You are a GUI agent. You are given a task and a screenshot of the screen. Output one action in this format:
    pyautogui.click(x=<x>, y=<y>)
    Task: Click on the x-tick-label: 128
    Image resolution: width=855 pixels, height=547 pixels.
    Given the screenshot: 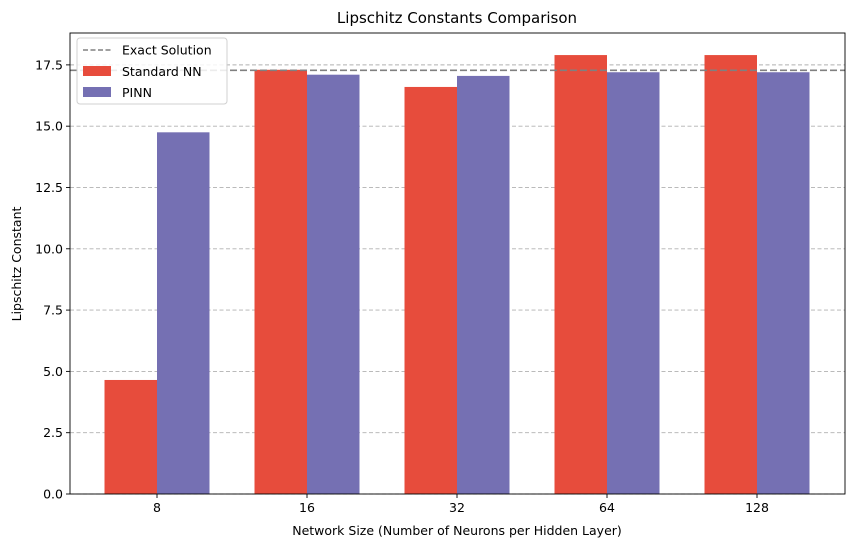 What is the action you would take?
    pyautogui.click(x=757, y=507)
    